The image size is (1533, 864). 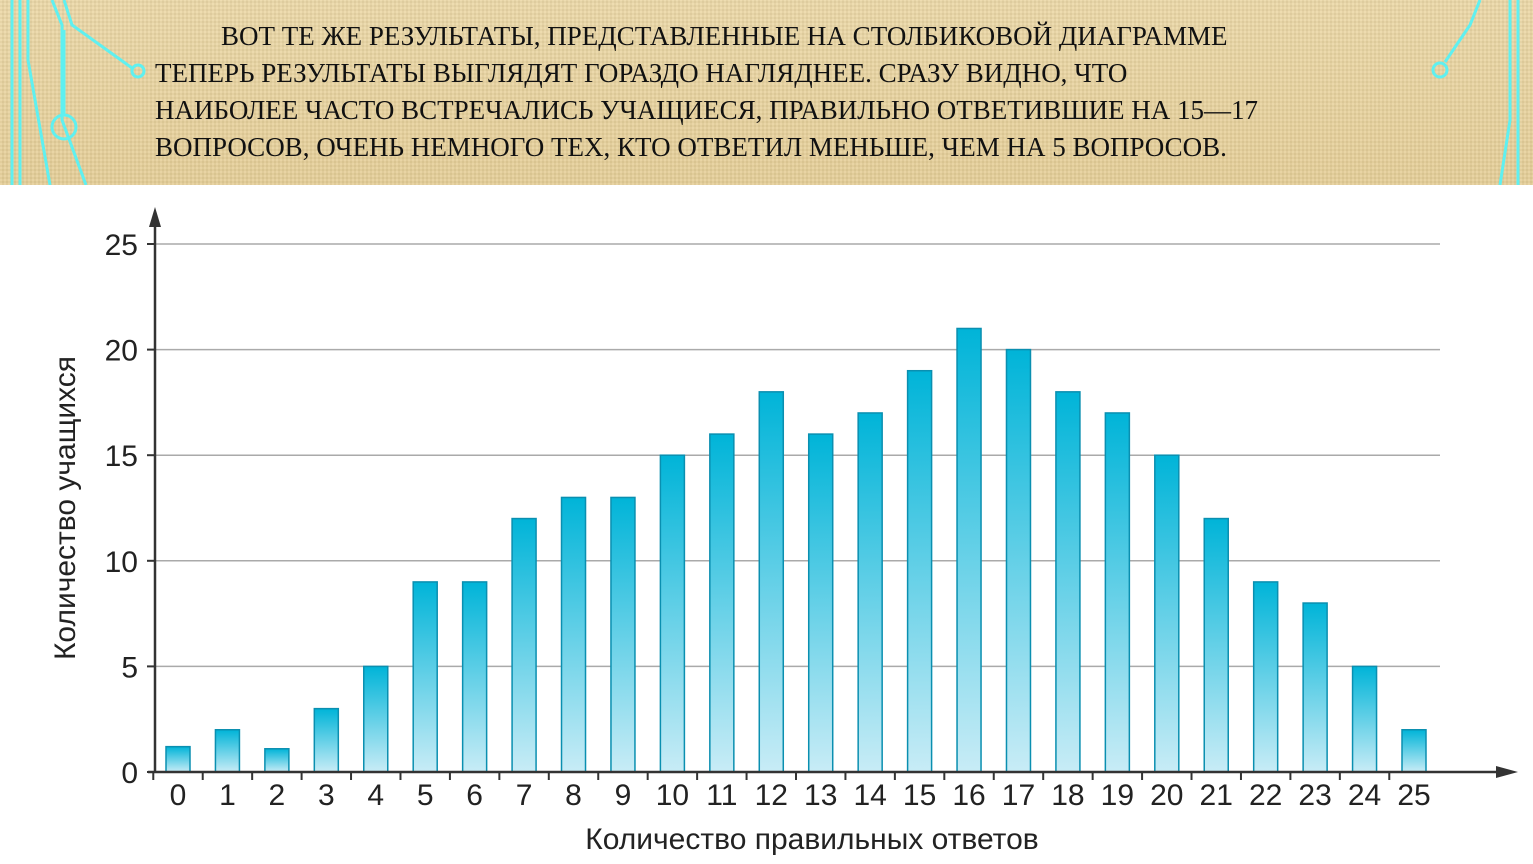 What do you see at coordinates (277, 795) in the screenshot?
I see `x-tick-label: 2` at bounding box center [277, 795].